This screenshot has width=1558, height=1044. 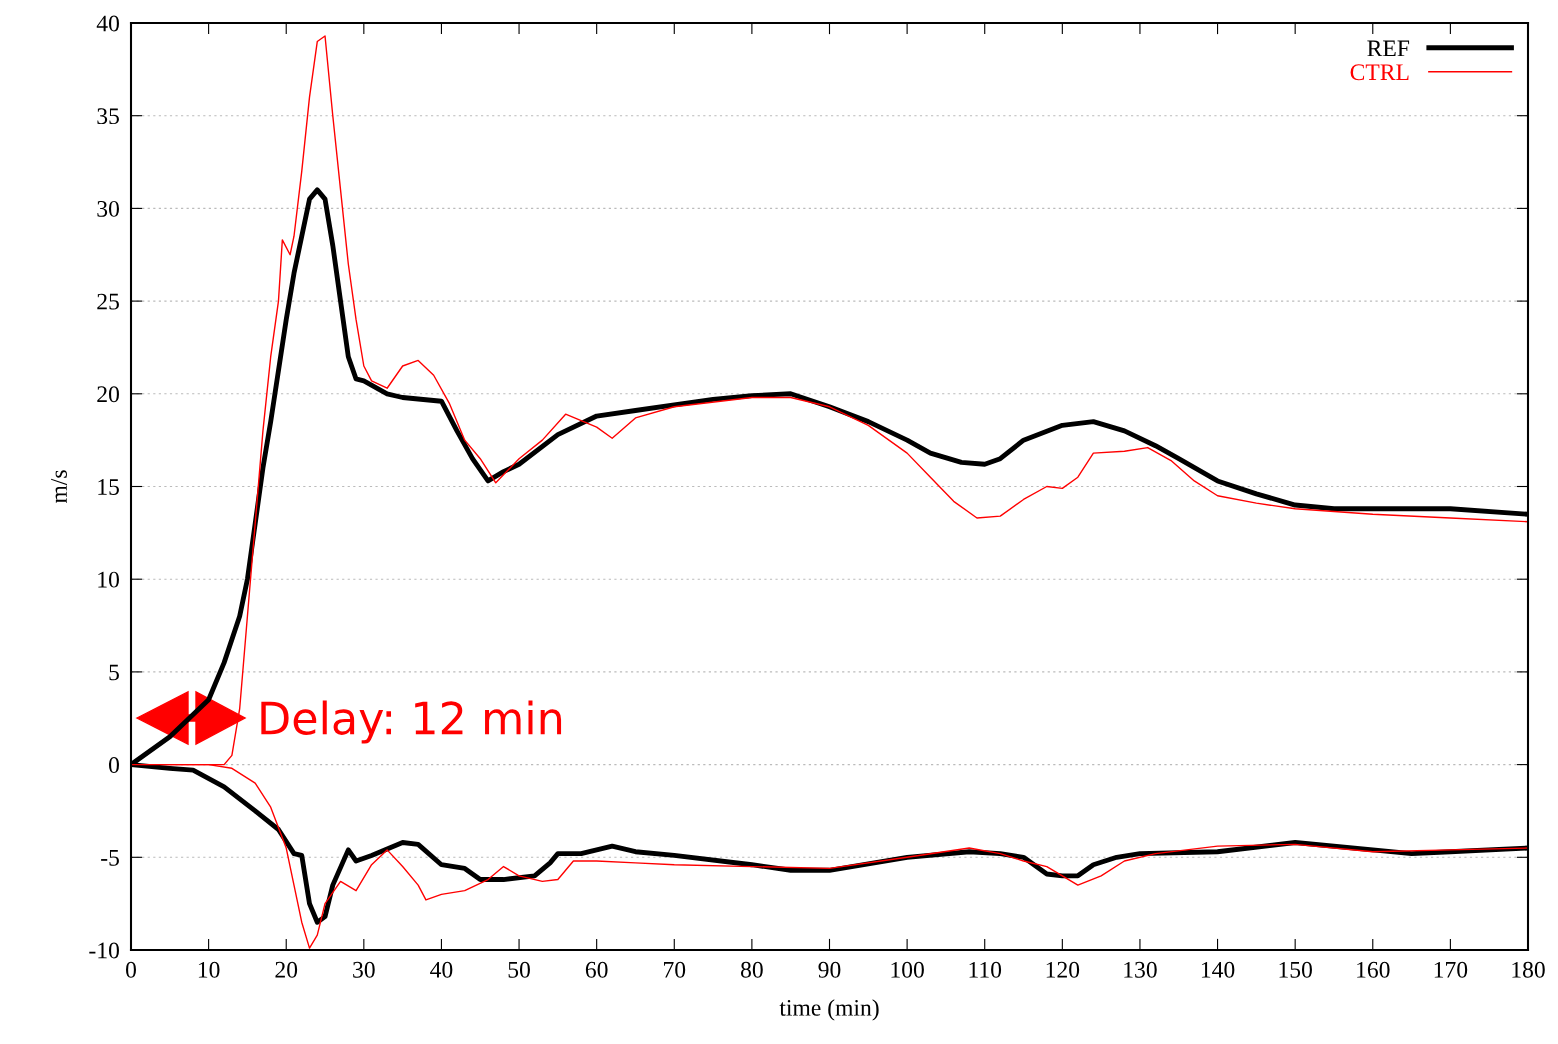 I want to click on x-tick-label: 180, so click(x=1528, y=969).